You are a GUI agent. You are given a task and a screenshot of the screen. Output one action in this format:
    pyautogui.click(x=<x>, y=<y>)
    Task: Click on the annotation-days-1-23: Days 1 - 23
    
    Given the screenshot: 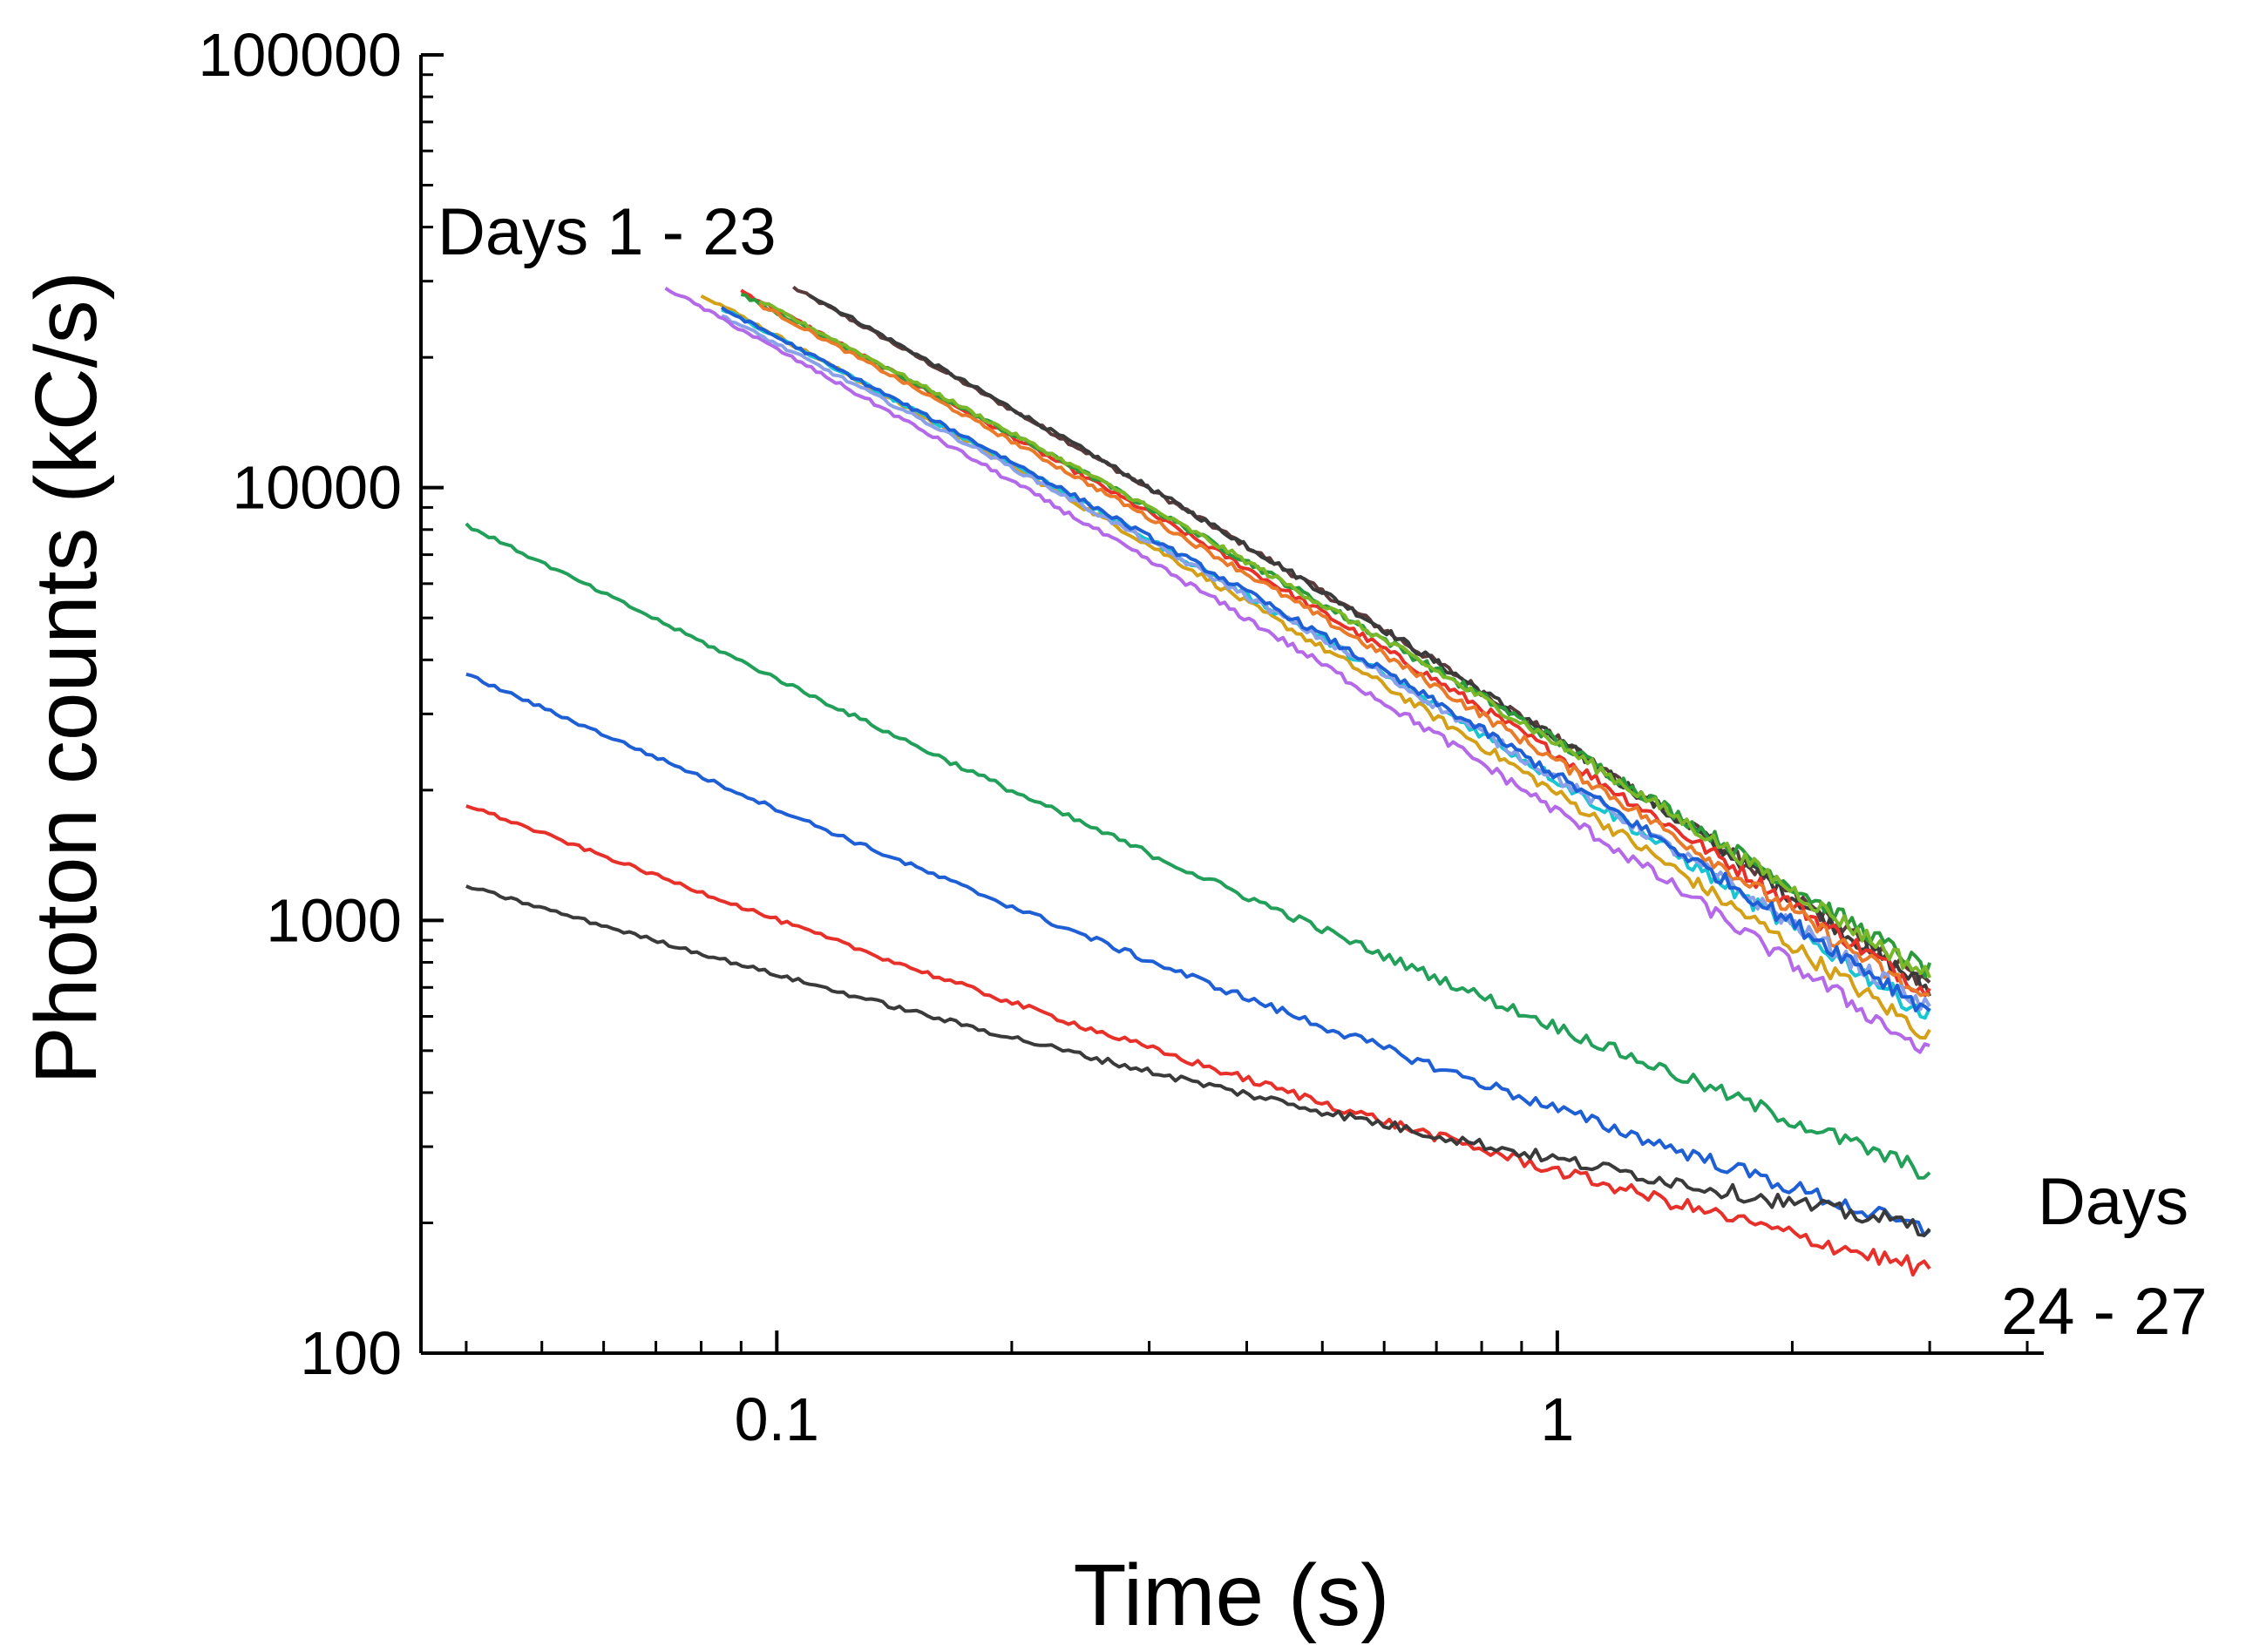 What is the action you would take?
    pyautogui.click(x=607, y=232)
    